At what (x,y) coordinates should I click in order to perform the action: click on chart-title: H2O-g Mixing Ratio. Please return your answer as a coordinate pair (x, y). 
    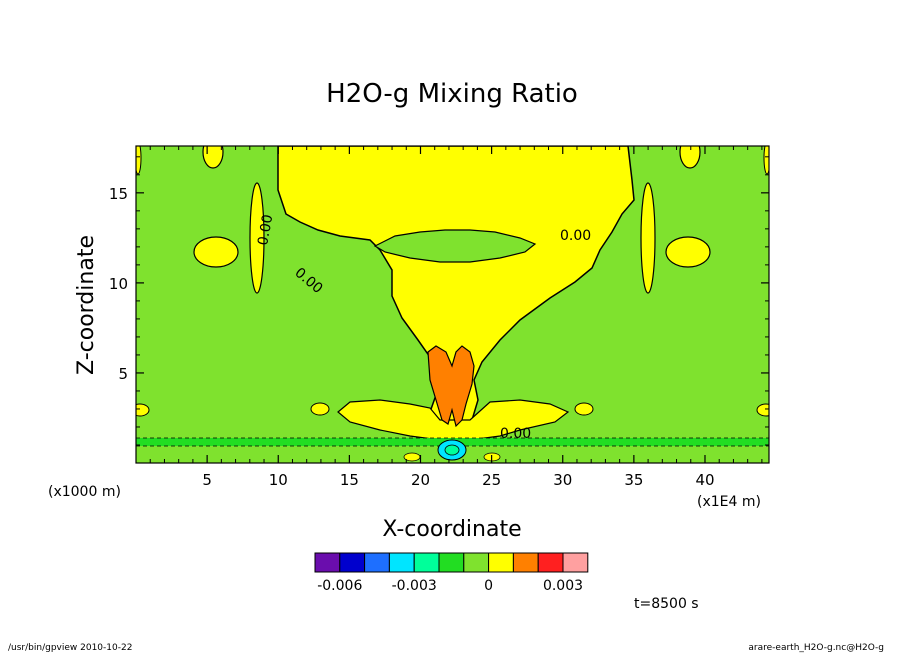
    Looking at the image, I should click on (452, 94).